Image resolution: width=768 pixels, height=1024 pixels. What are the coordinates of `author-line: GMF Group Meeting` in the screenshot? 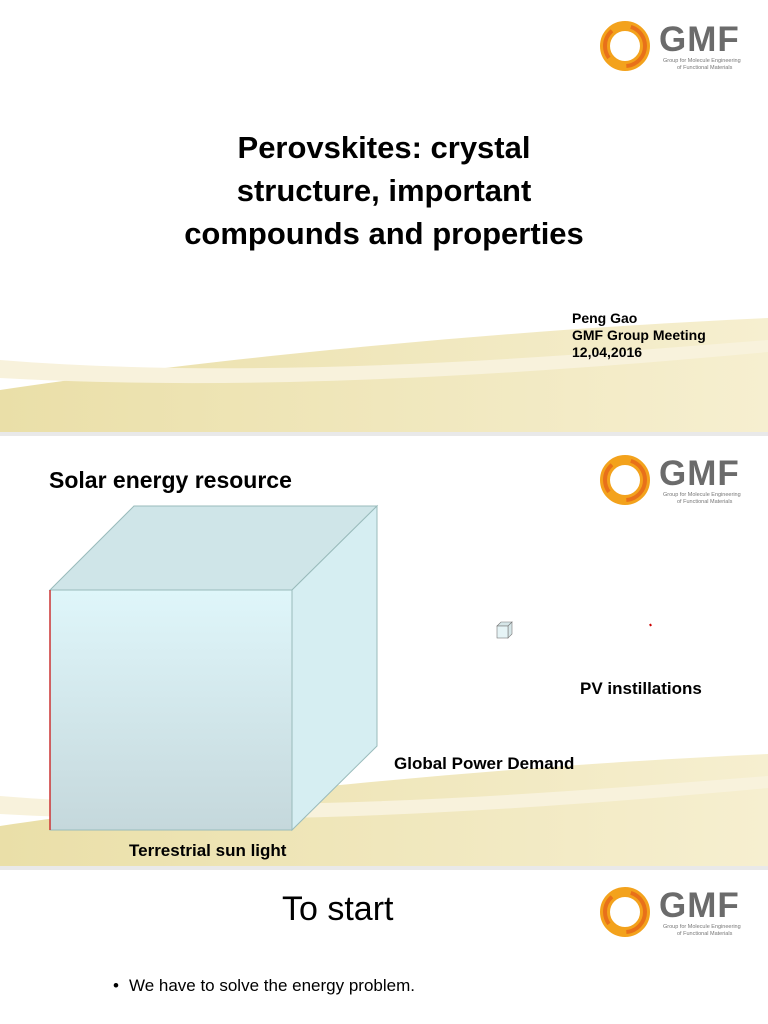 It's located at (639, 335).